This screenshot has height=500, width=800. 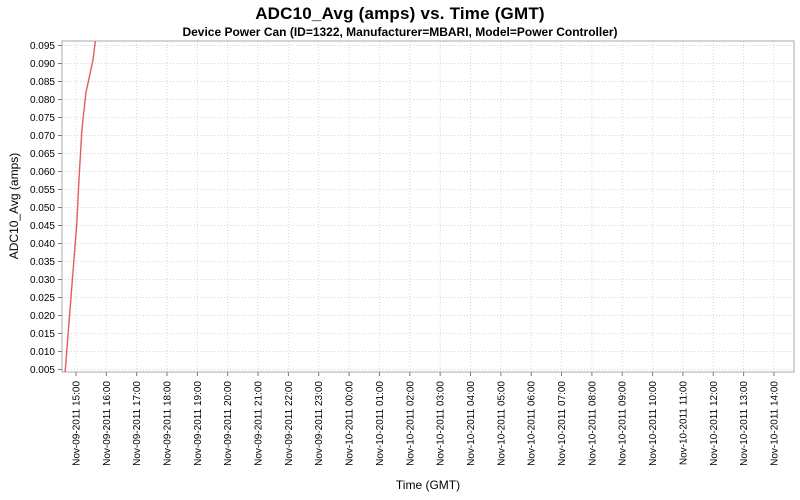 What do you see at coordinates (744, 423) in the screenshot?
I see `x-tick-label: Nov-10-2011 13:00` at bounding box center [744, 423].